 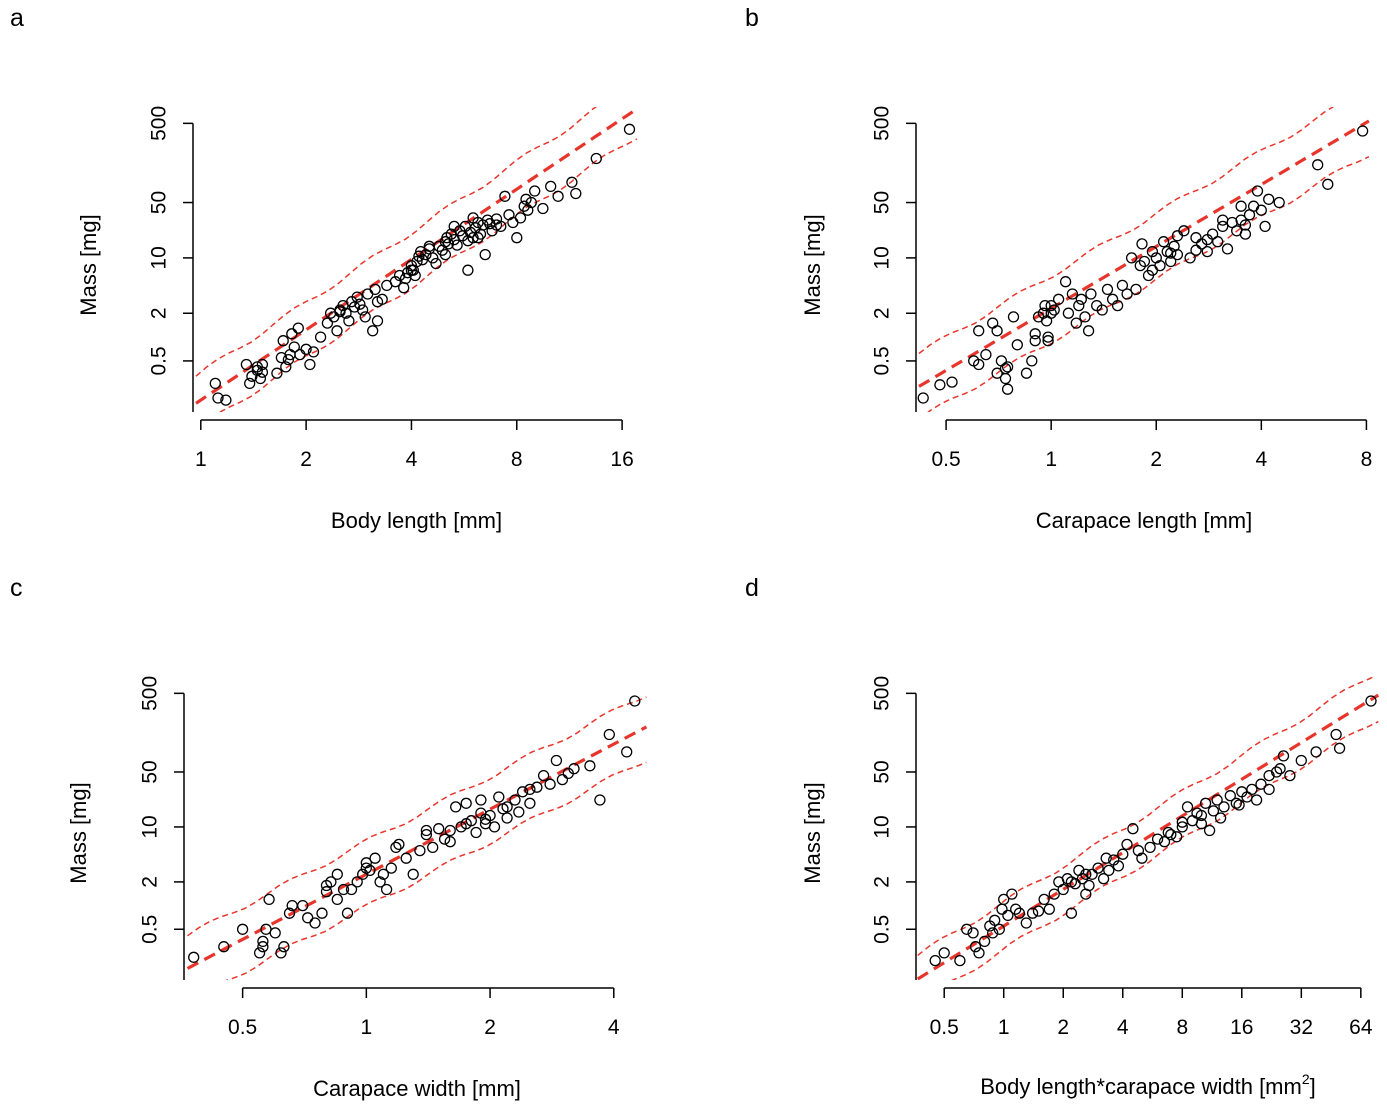 What do you see at coordinates (1144, 520) in the screenshot?
I see `x-axis-title: Carapace length [mm]` at bounding box center [1144, 520].